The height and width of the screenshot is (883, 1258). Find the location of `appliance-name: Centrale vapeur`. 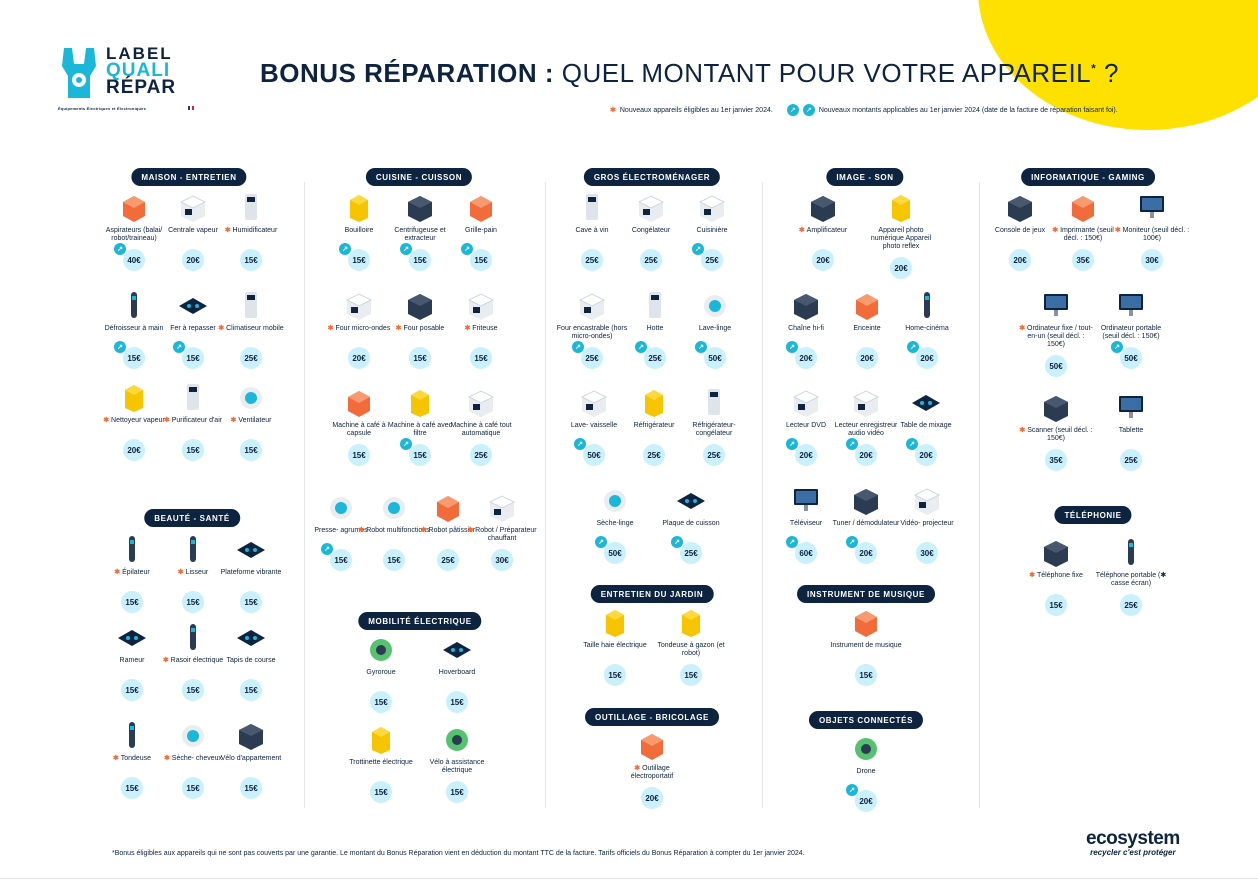

appliance-name: Centrale vapeur is located at coordinates (193, 235).